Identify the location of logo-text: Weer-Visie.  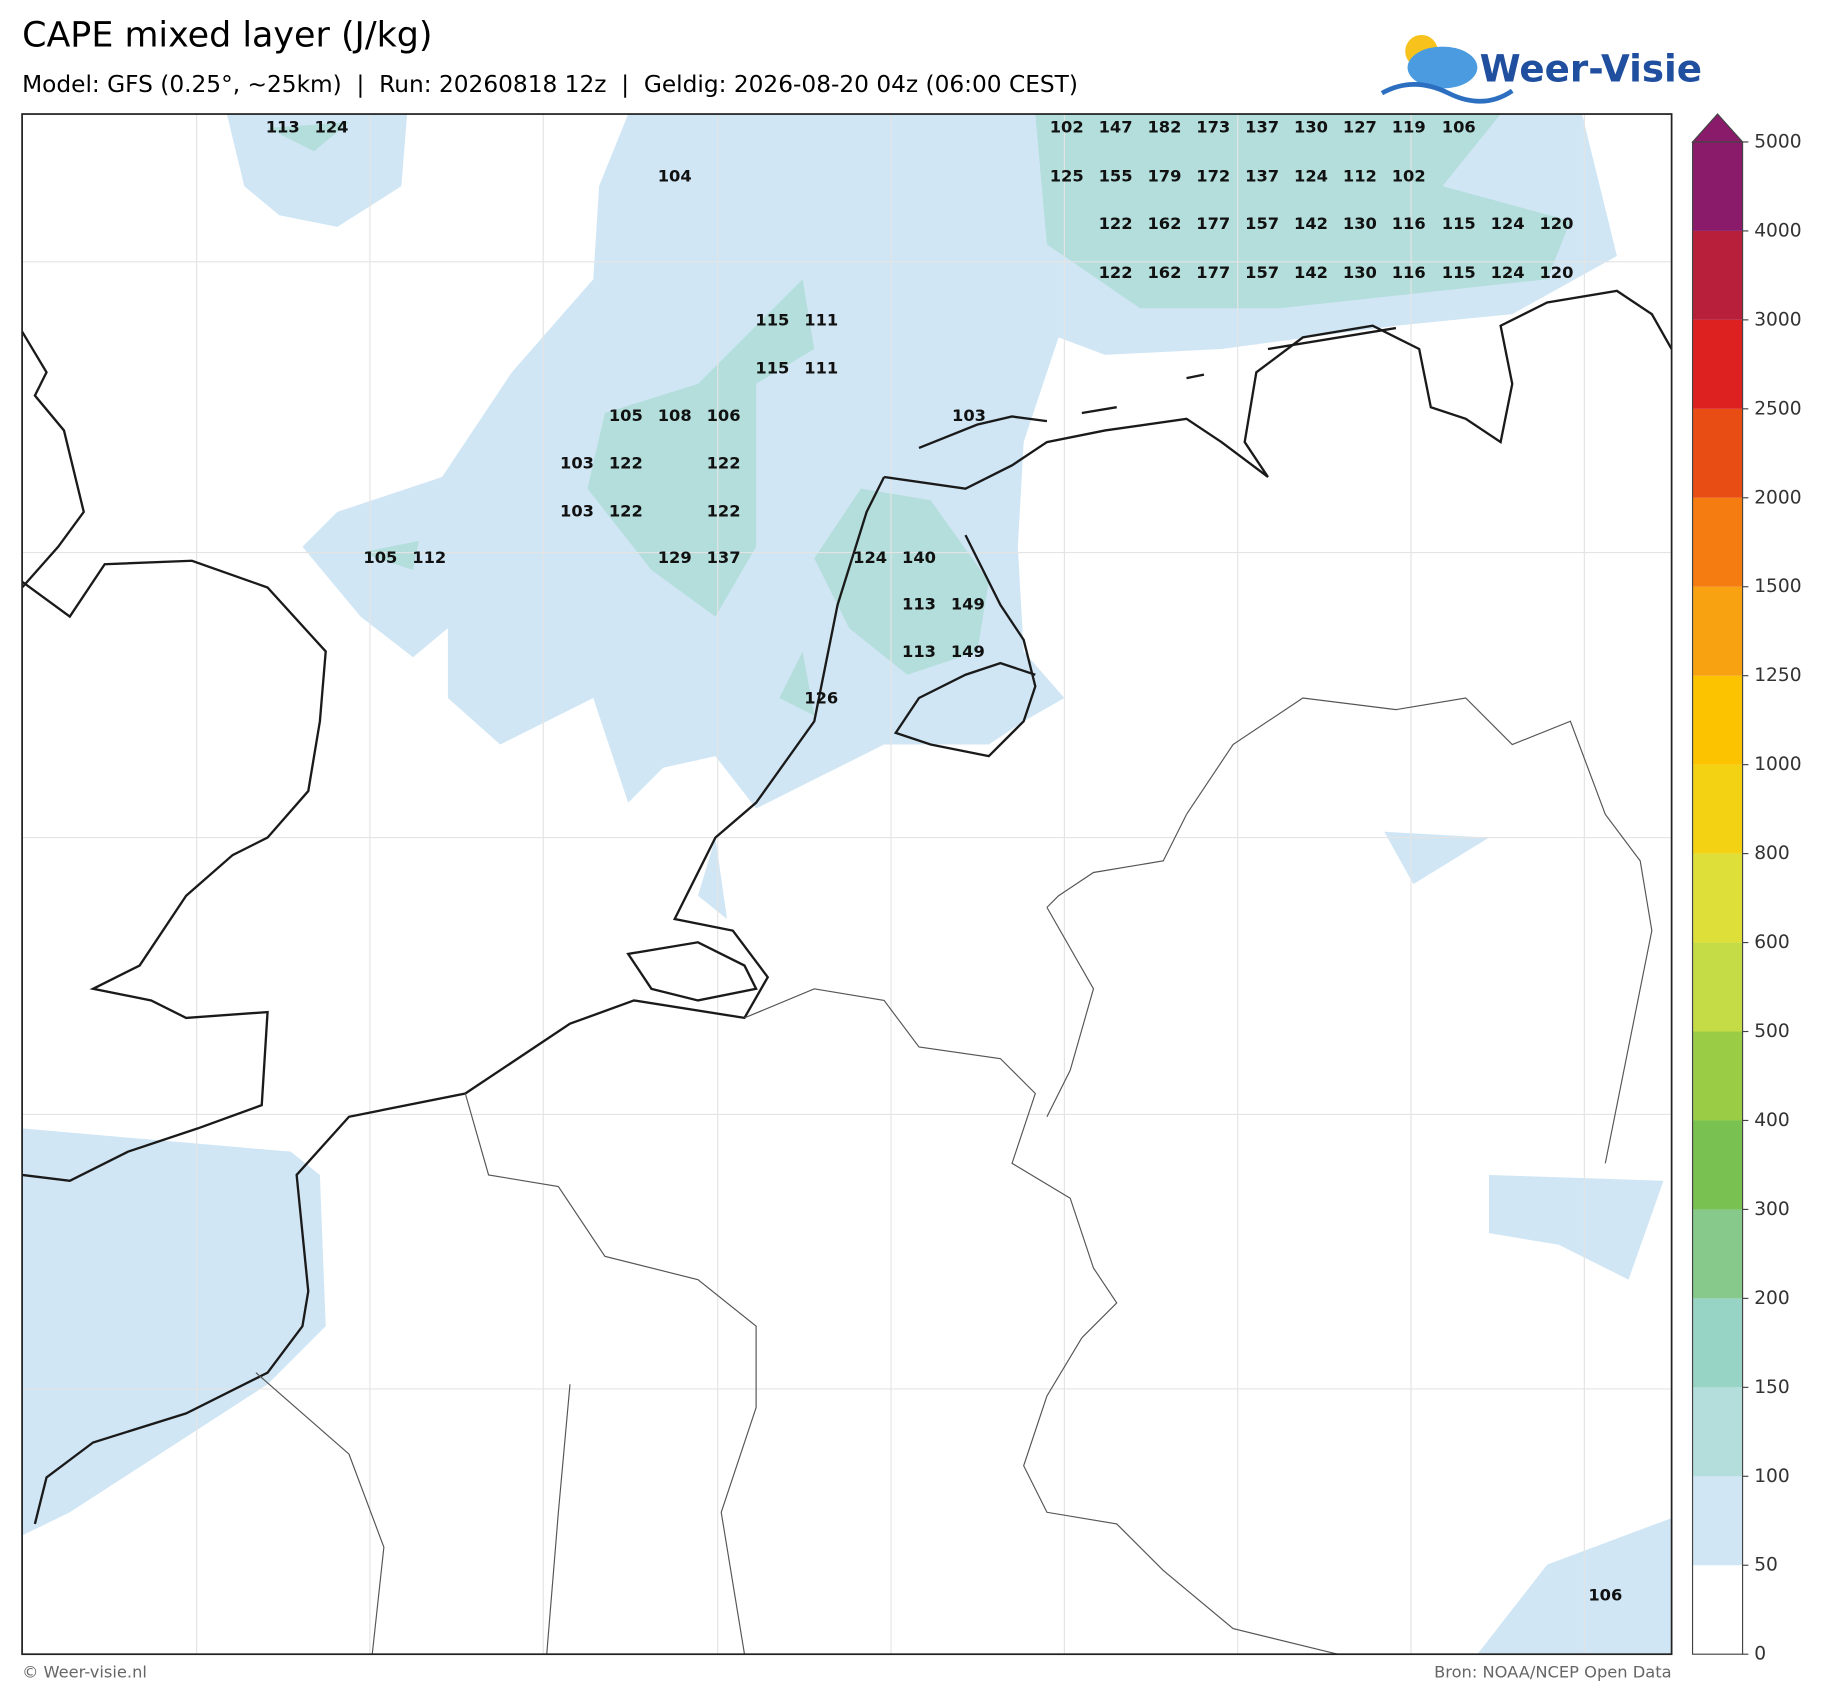
(1591, 68).